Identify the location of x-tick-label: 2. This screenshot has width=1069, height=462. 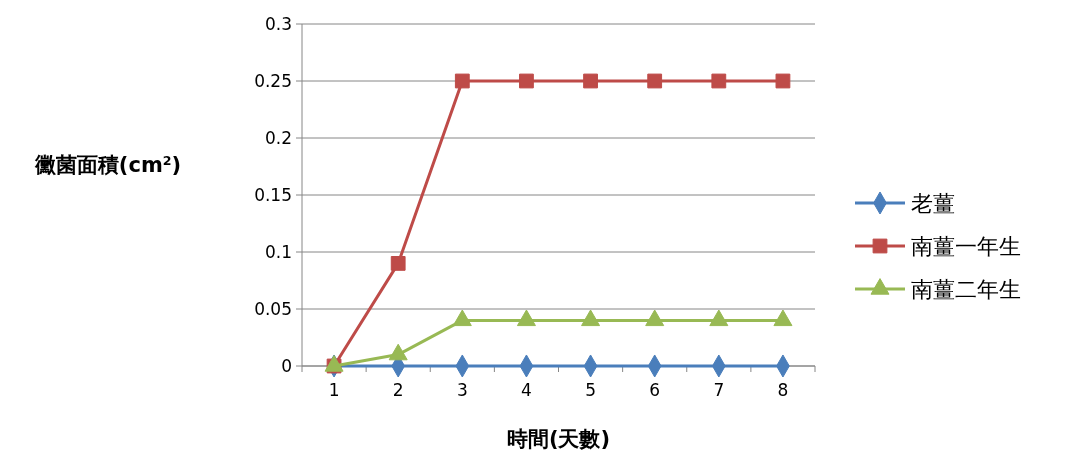
(398, 390).